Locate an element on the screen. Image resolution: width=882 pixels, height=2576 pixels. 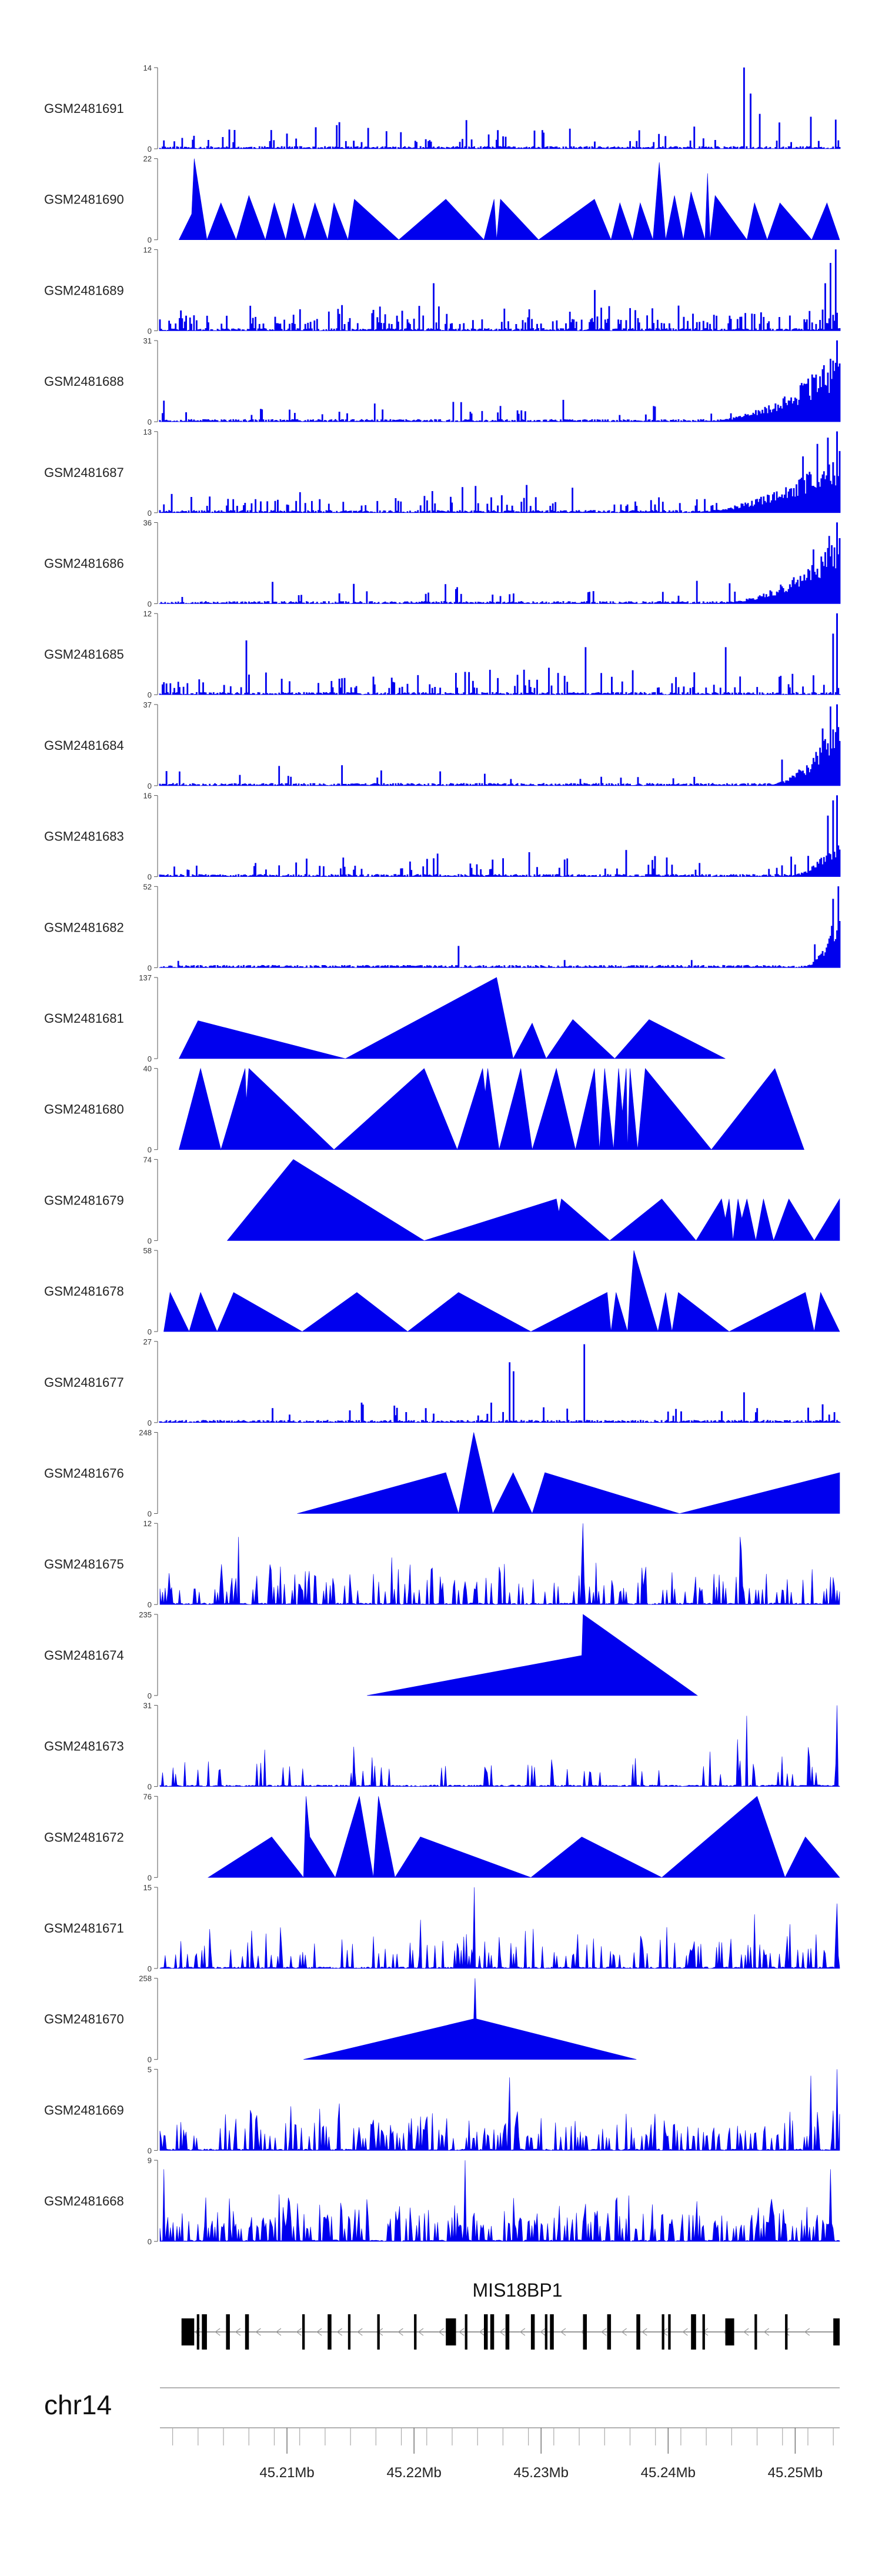
track-label: GSM2481683 is located at coordinates (84, 836).